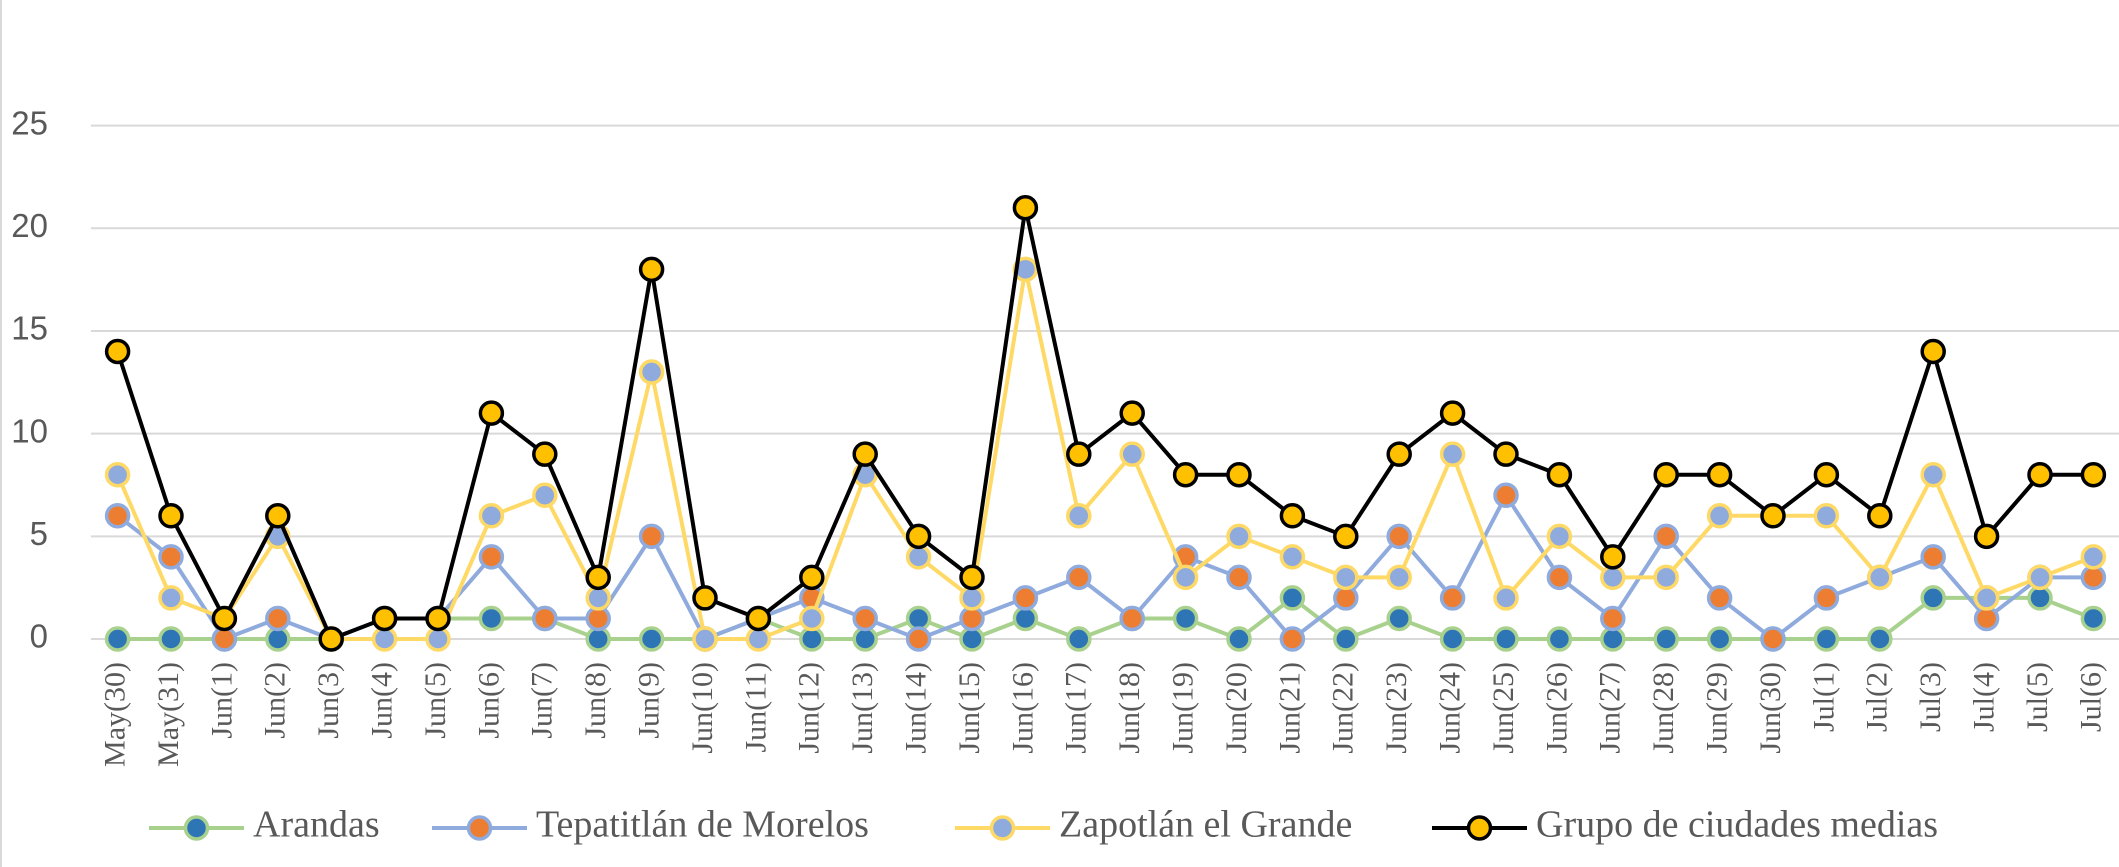  I want to click on x-tick-label: Jun(21), so click(1289, 708).